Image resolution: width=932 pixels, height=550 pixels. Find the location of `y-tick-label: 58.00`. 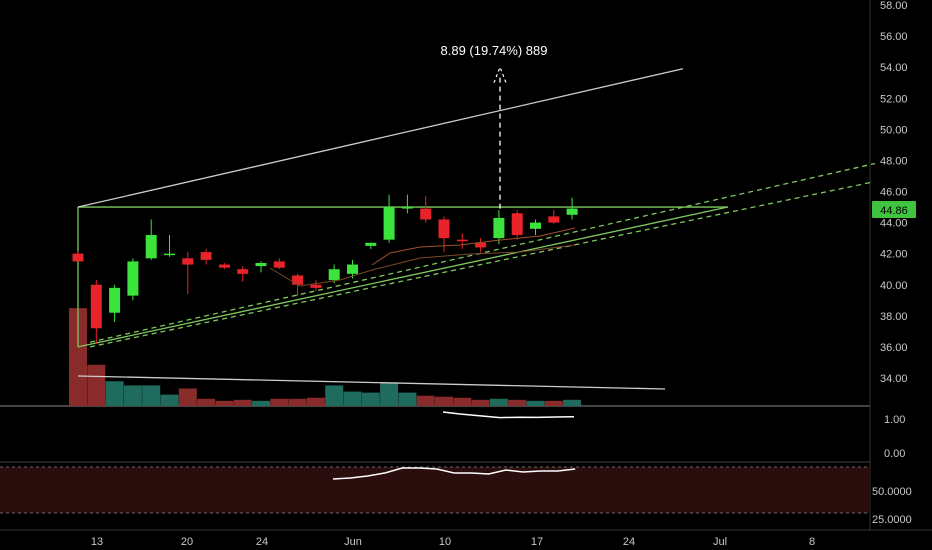

y-tick-label: 58.00 is located at coordinates (894, 6).